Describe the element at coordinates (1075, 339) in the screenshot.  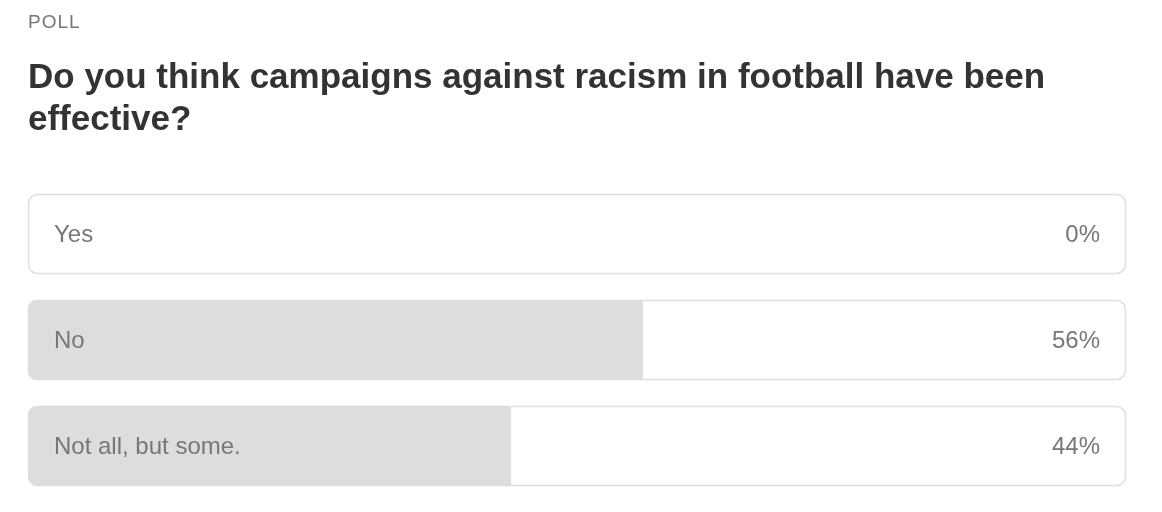
I see `data-label: 56%` at that location.